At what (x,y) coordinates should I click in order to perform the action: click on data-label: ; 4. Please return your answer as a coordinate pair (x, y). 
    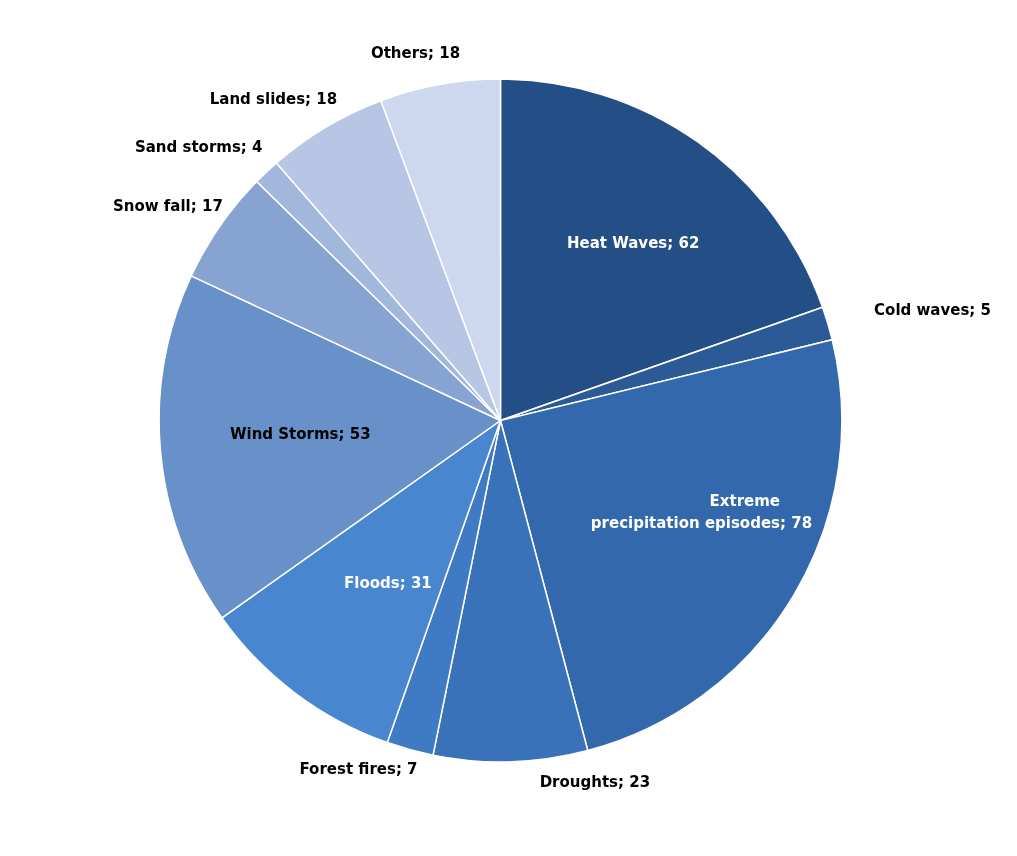
    Looking at the image, I should click on (251, 147).